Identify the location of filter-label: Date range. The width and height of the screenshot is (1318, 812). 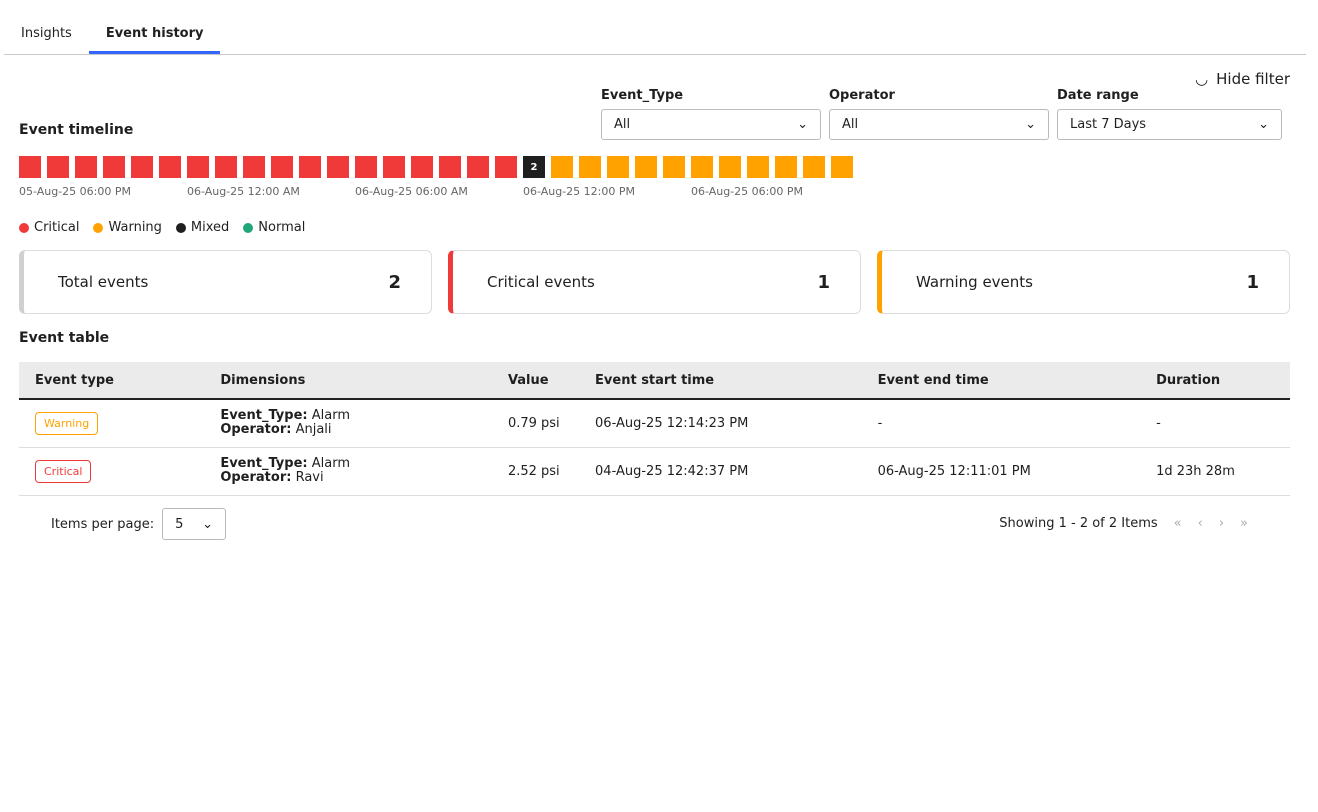
(1098, 95).